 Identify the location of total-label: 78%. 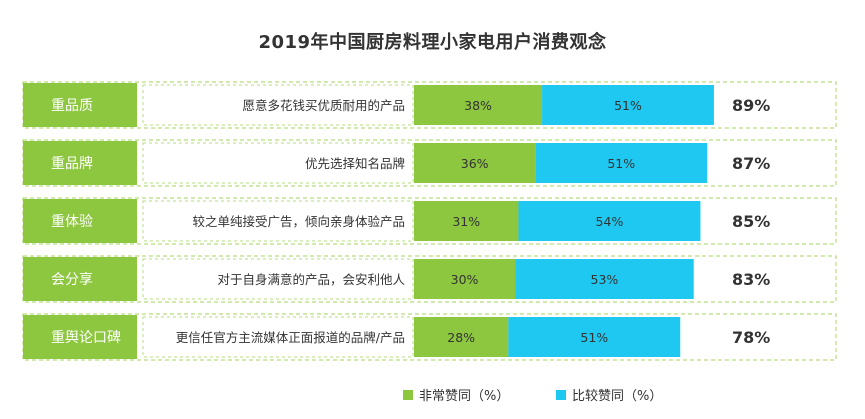
(751, 337).